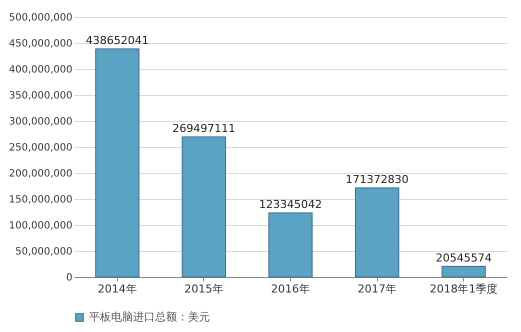 The image size is (521, 332). Describe the element at coordinates (40, 96) in the screenshot. I see `y-tick-label: 350,000,000` at that location.